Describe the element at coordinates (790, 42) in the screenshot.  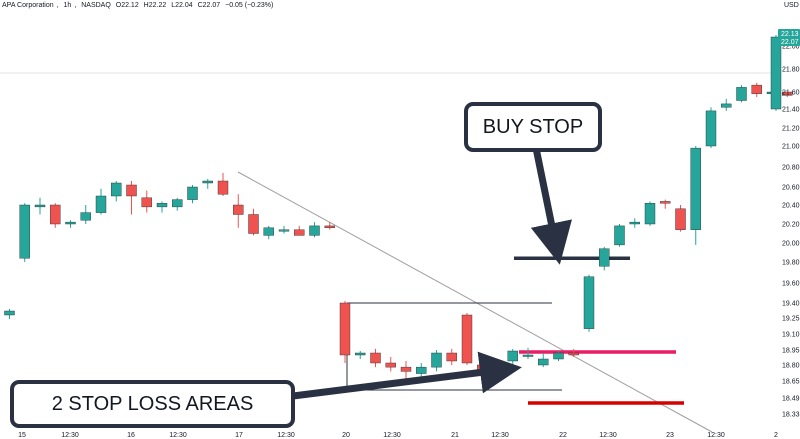
I see `price-badge-text: 22.07` at that location.